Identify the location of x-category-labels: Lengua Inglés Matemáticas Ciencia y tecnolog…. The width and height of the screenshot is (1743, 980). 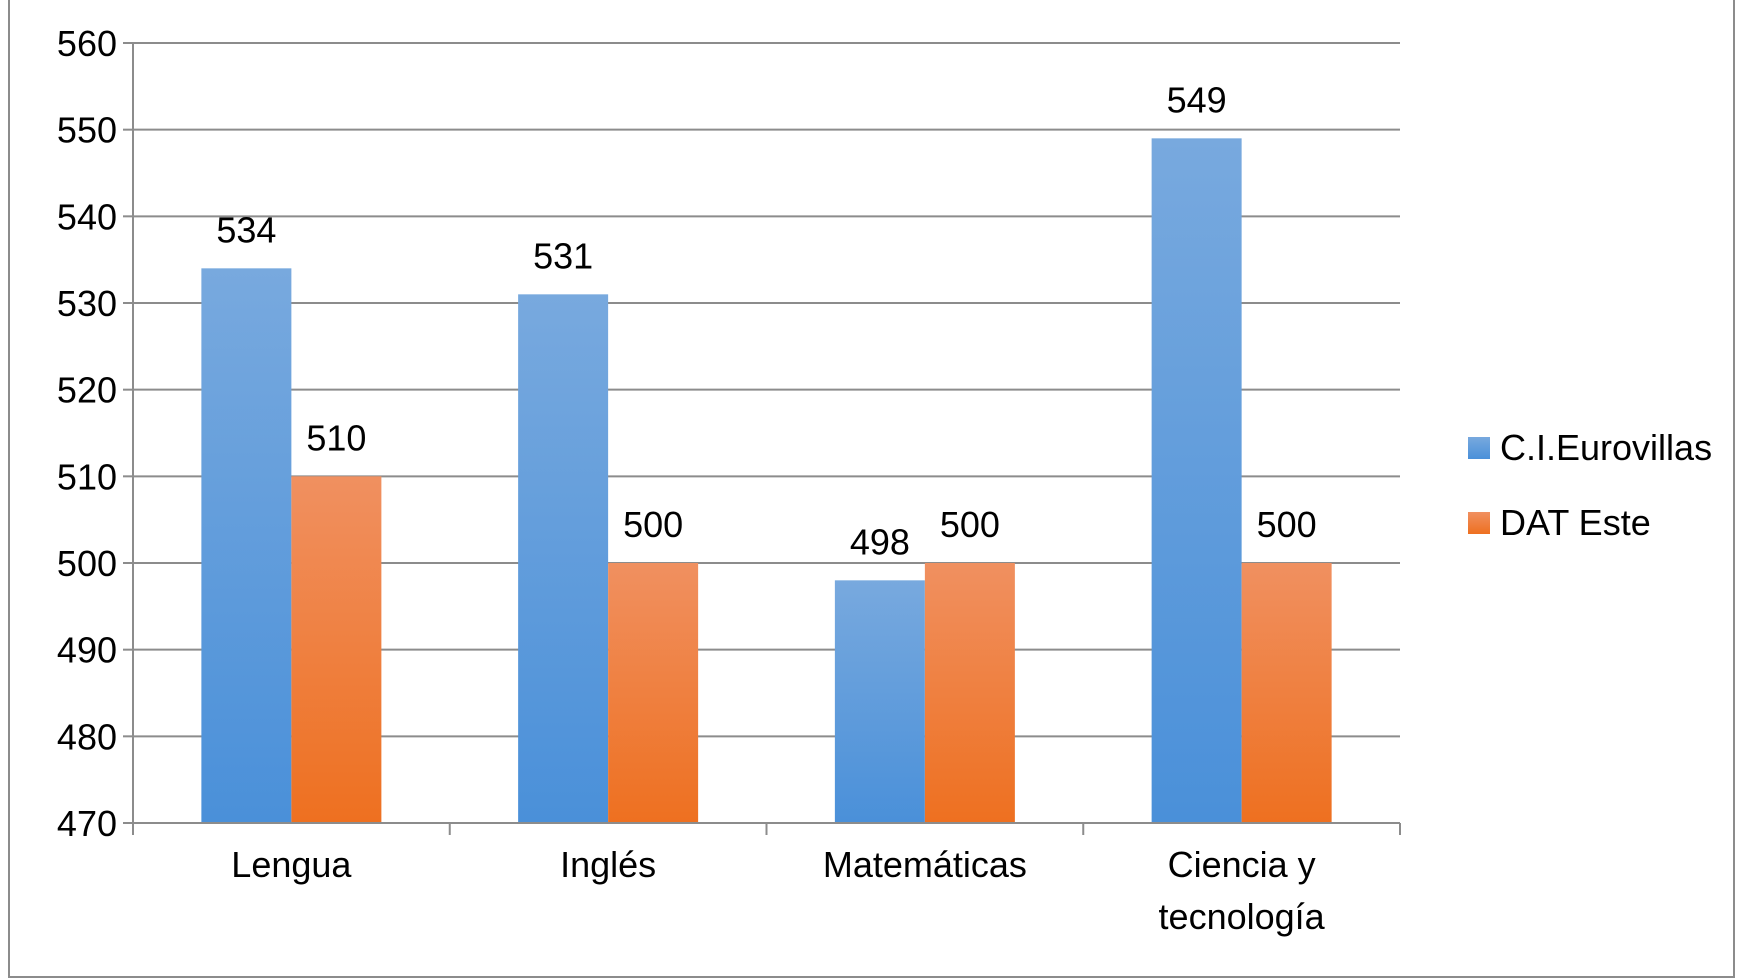
(778, 890).